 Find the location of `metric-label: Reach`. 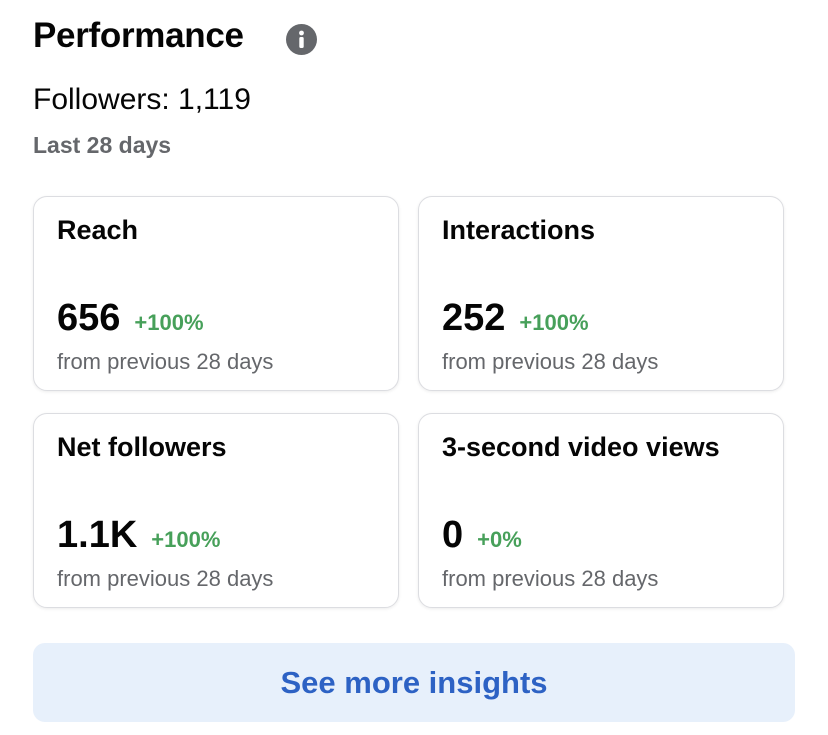

metric-label: Reach is located at coordinates (98, 230).